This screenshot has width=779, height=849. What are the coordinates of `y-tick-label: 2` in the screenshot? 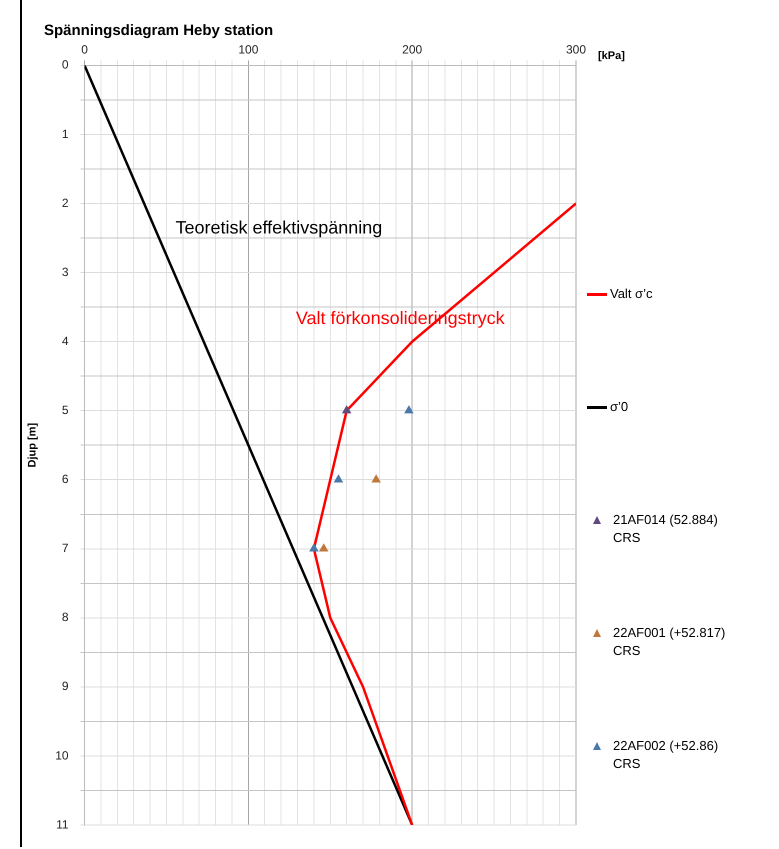 It's located at (65, 203).